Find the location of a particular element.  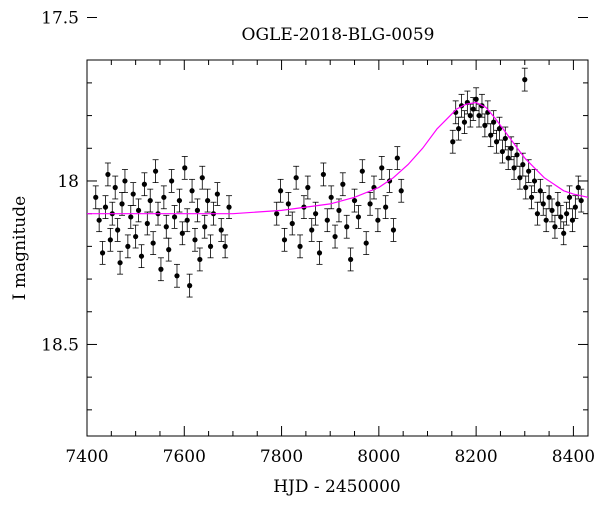

x-tick-label: 8200 is located at coordinates (475, 457).